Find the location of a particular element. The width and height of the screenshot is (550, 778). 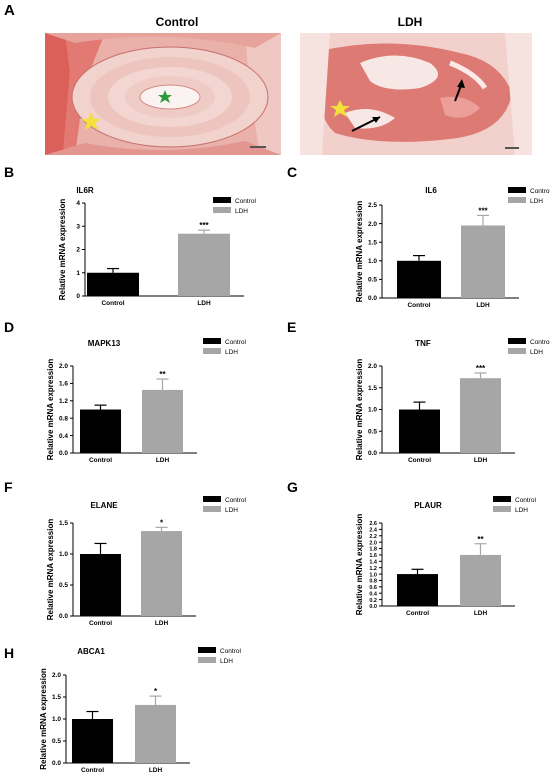

histology-image-ldh is located at coordinates (416, 94).